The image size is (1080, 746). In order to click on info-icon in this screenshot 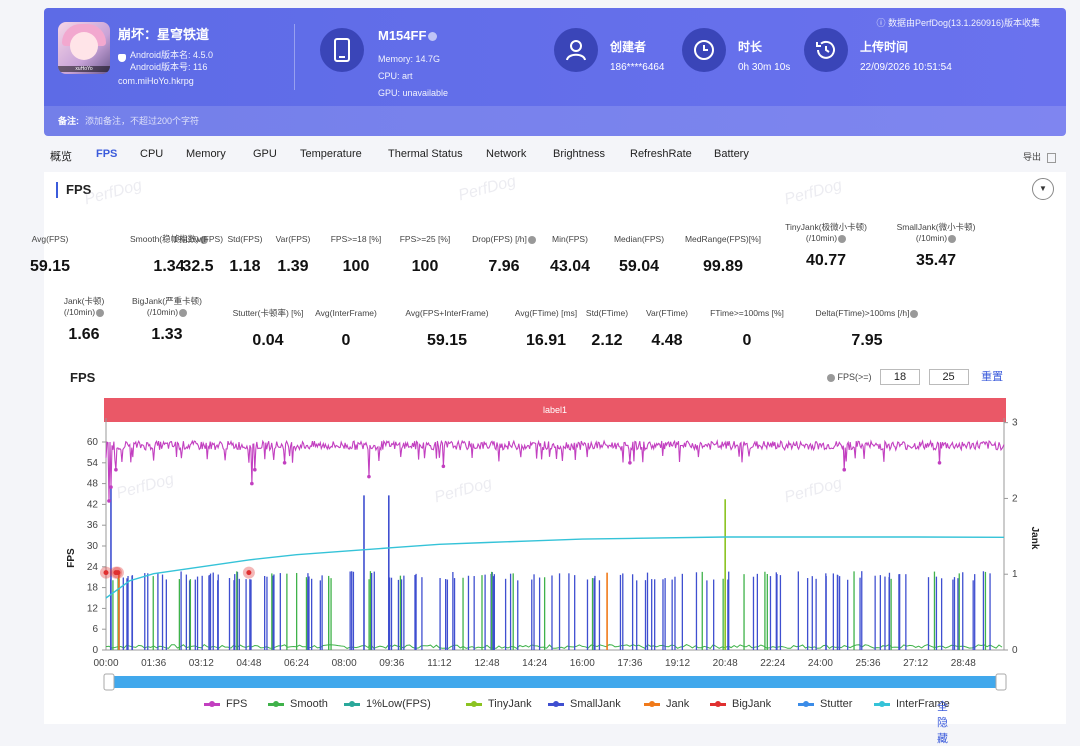, I will do `click(433, 37)`.